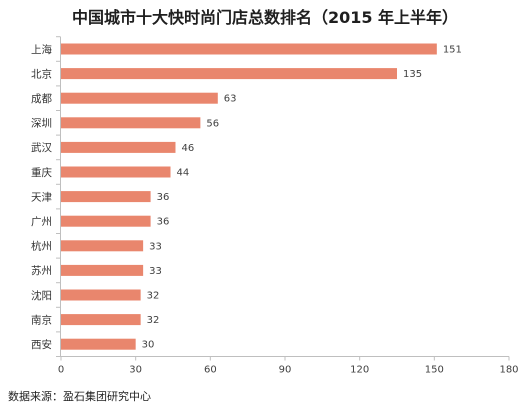 The width and height of the screenshot is (530, 418). Describe the element at coordinates (41, 49) in the screenshot. I see `category-label-0: 上海` at that location.